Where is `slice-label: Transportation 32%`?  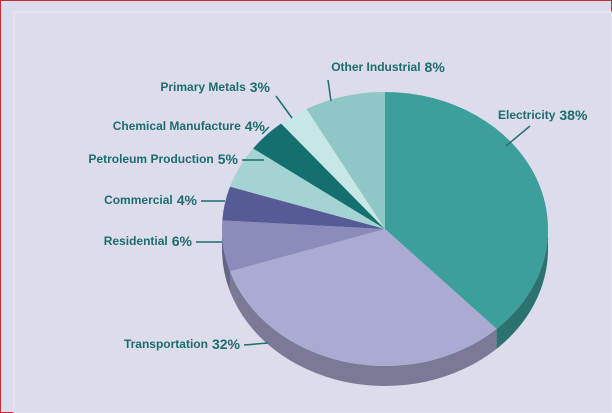 slice-label: Transportation 32% is located at coordinates (182, 344).